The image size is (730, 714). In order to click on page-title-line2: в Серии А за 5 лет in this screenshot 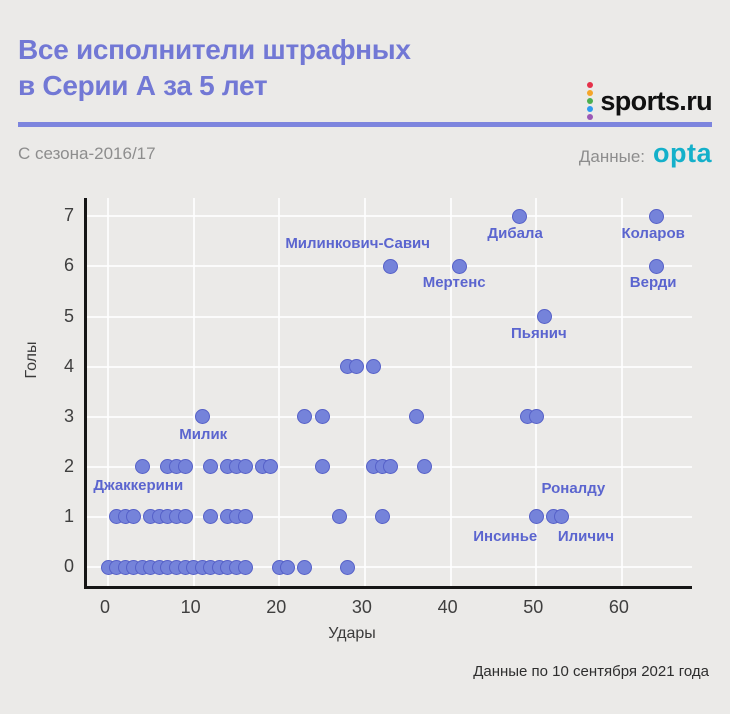, I will do `click(143, 85)`.